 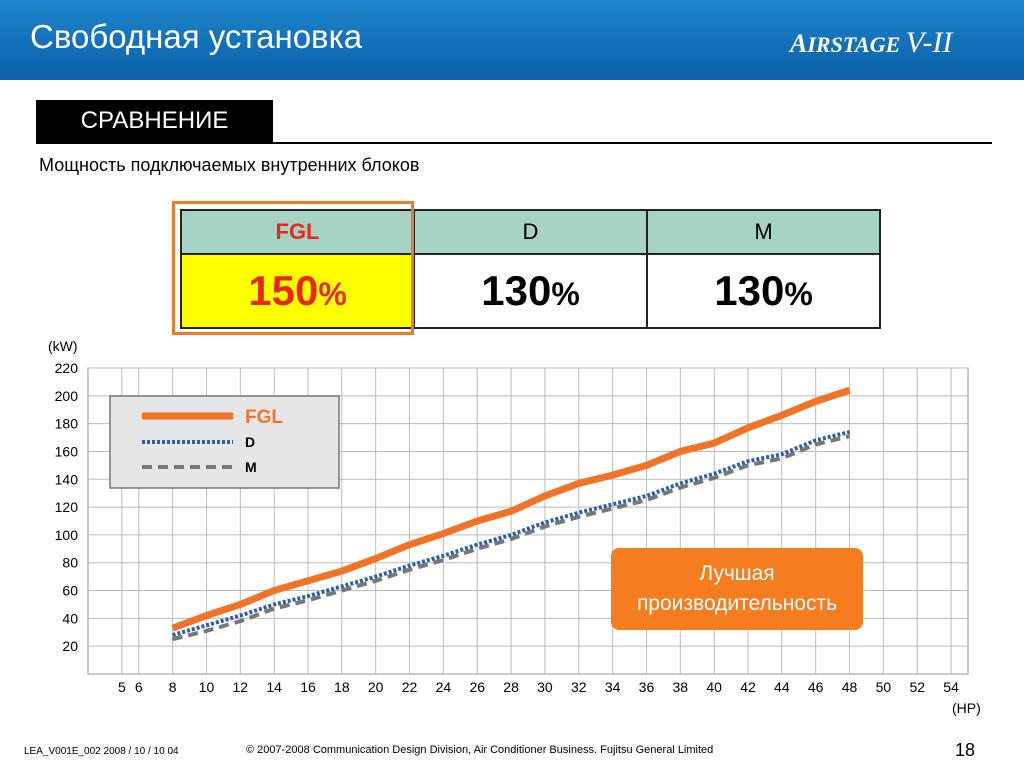 I want to click on table-value-row: 150% 130% 130%, so click(x=530, y=291).